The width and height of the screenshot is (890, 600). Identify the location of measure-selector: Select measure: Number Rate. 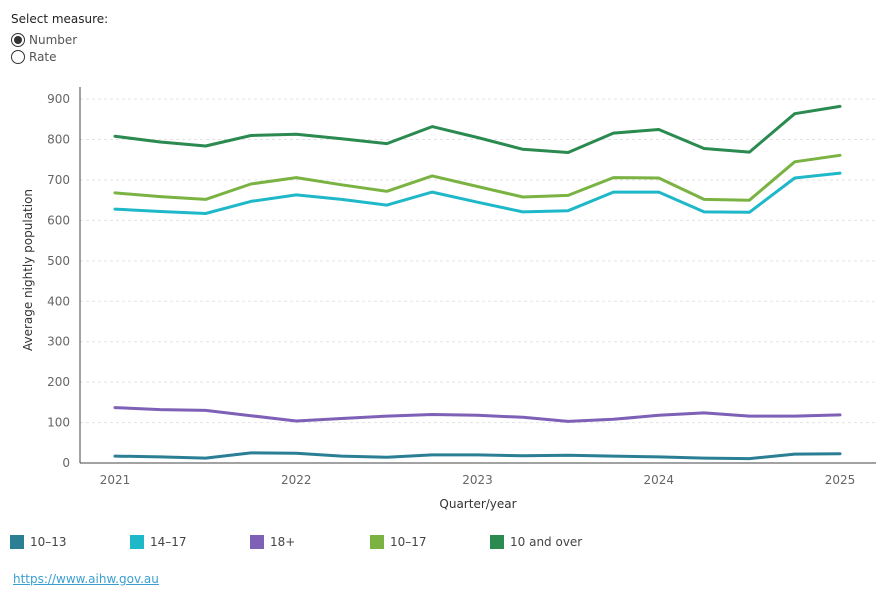
(59, 38).